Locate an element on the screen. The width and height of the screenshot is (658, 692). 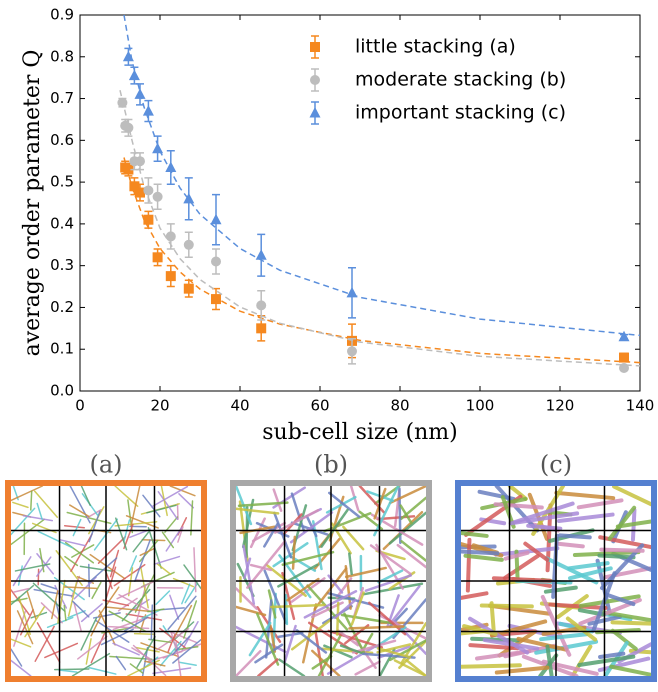
y-tick-label: 0.5 is located at coordinates (62, 182).